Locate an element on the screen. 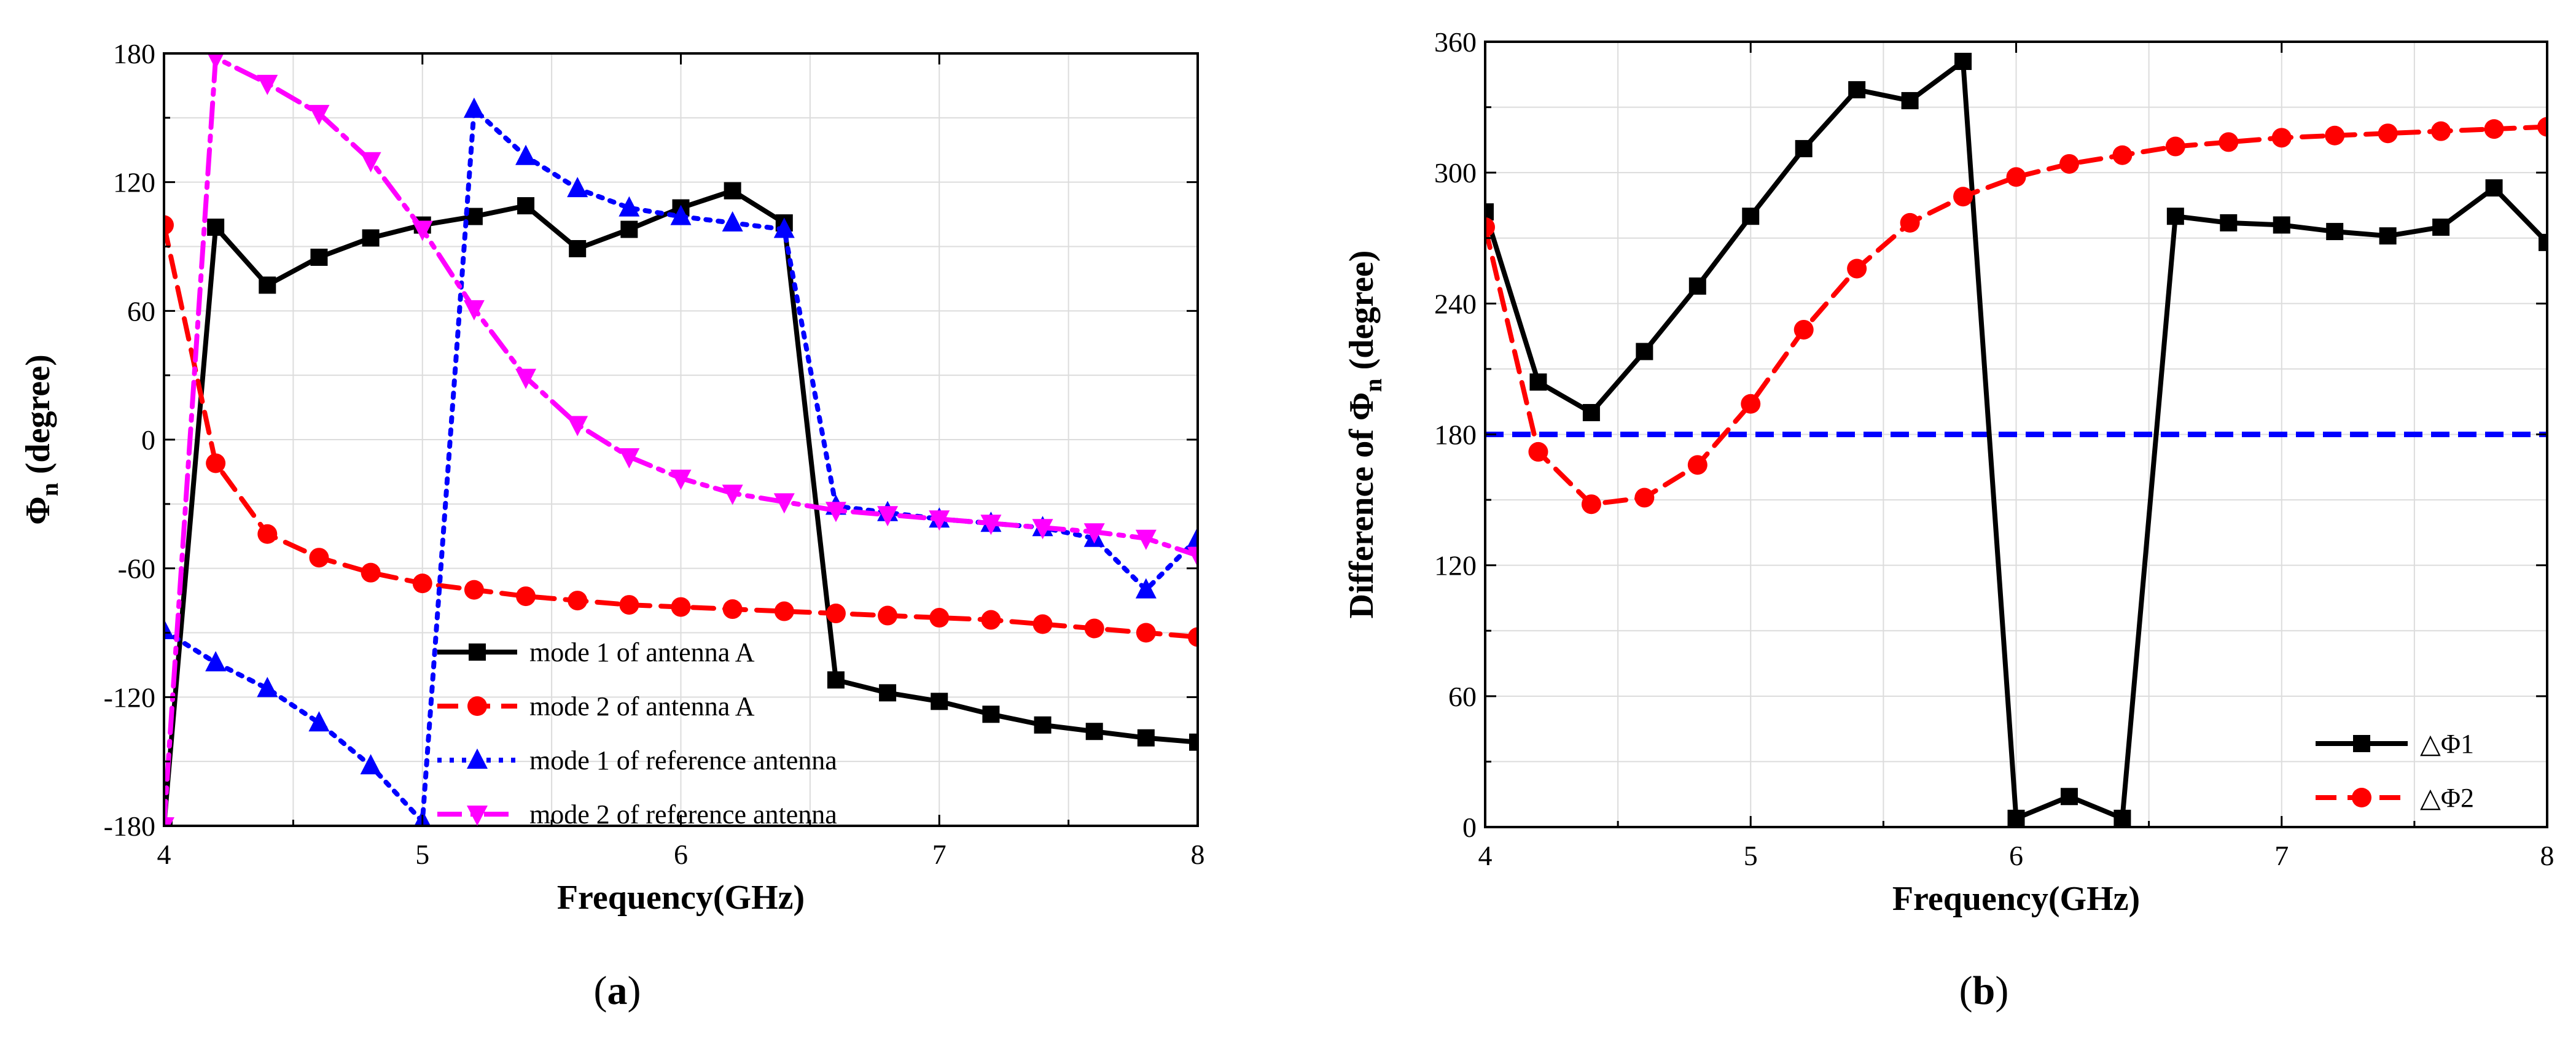 This screenshot has width=2576, height=1061. panel-b-y-tick-label: 60 is located at coordinates (1462, 696).